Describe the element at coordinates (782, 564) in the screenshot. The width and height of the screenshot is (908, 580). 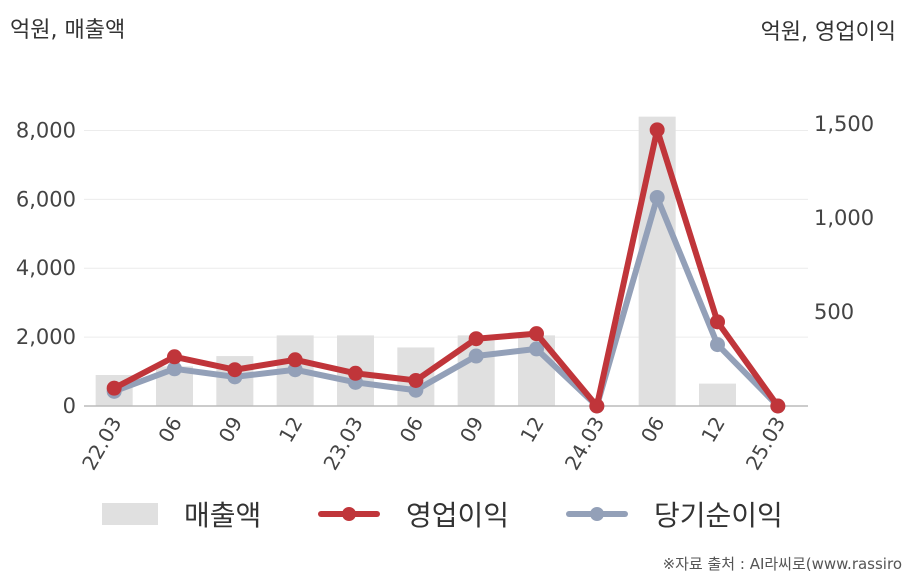
I see `source-note: ※자료 출처 : AI라씨로(www.rassiro` at that location.